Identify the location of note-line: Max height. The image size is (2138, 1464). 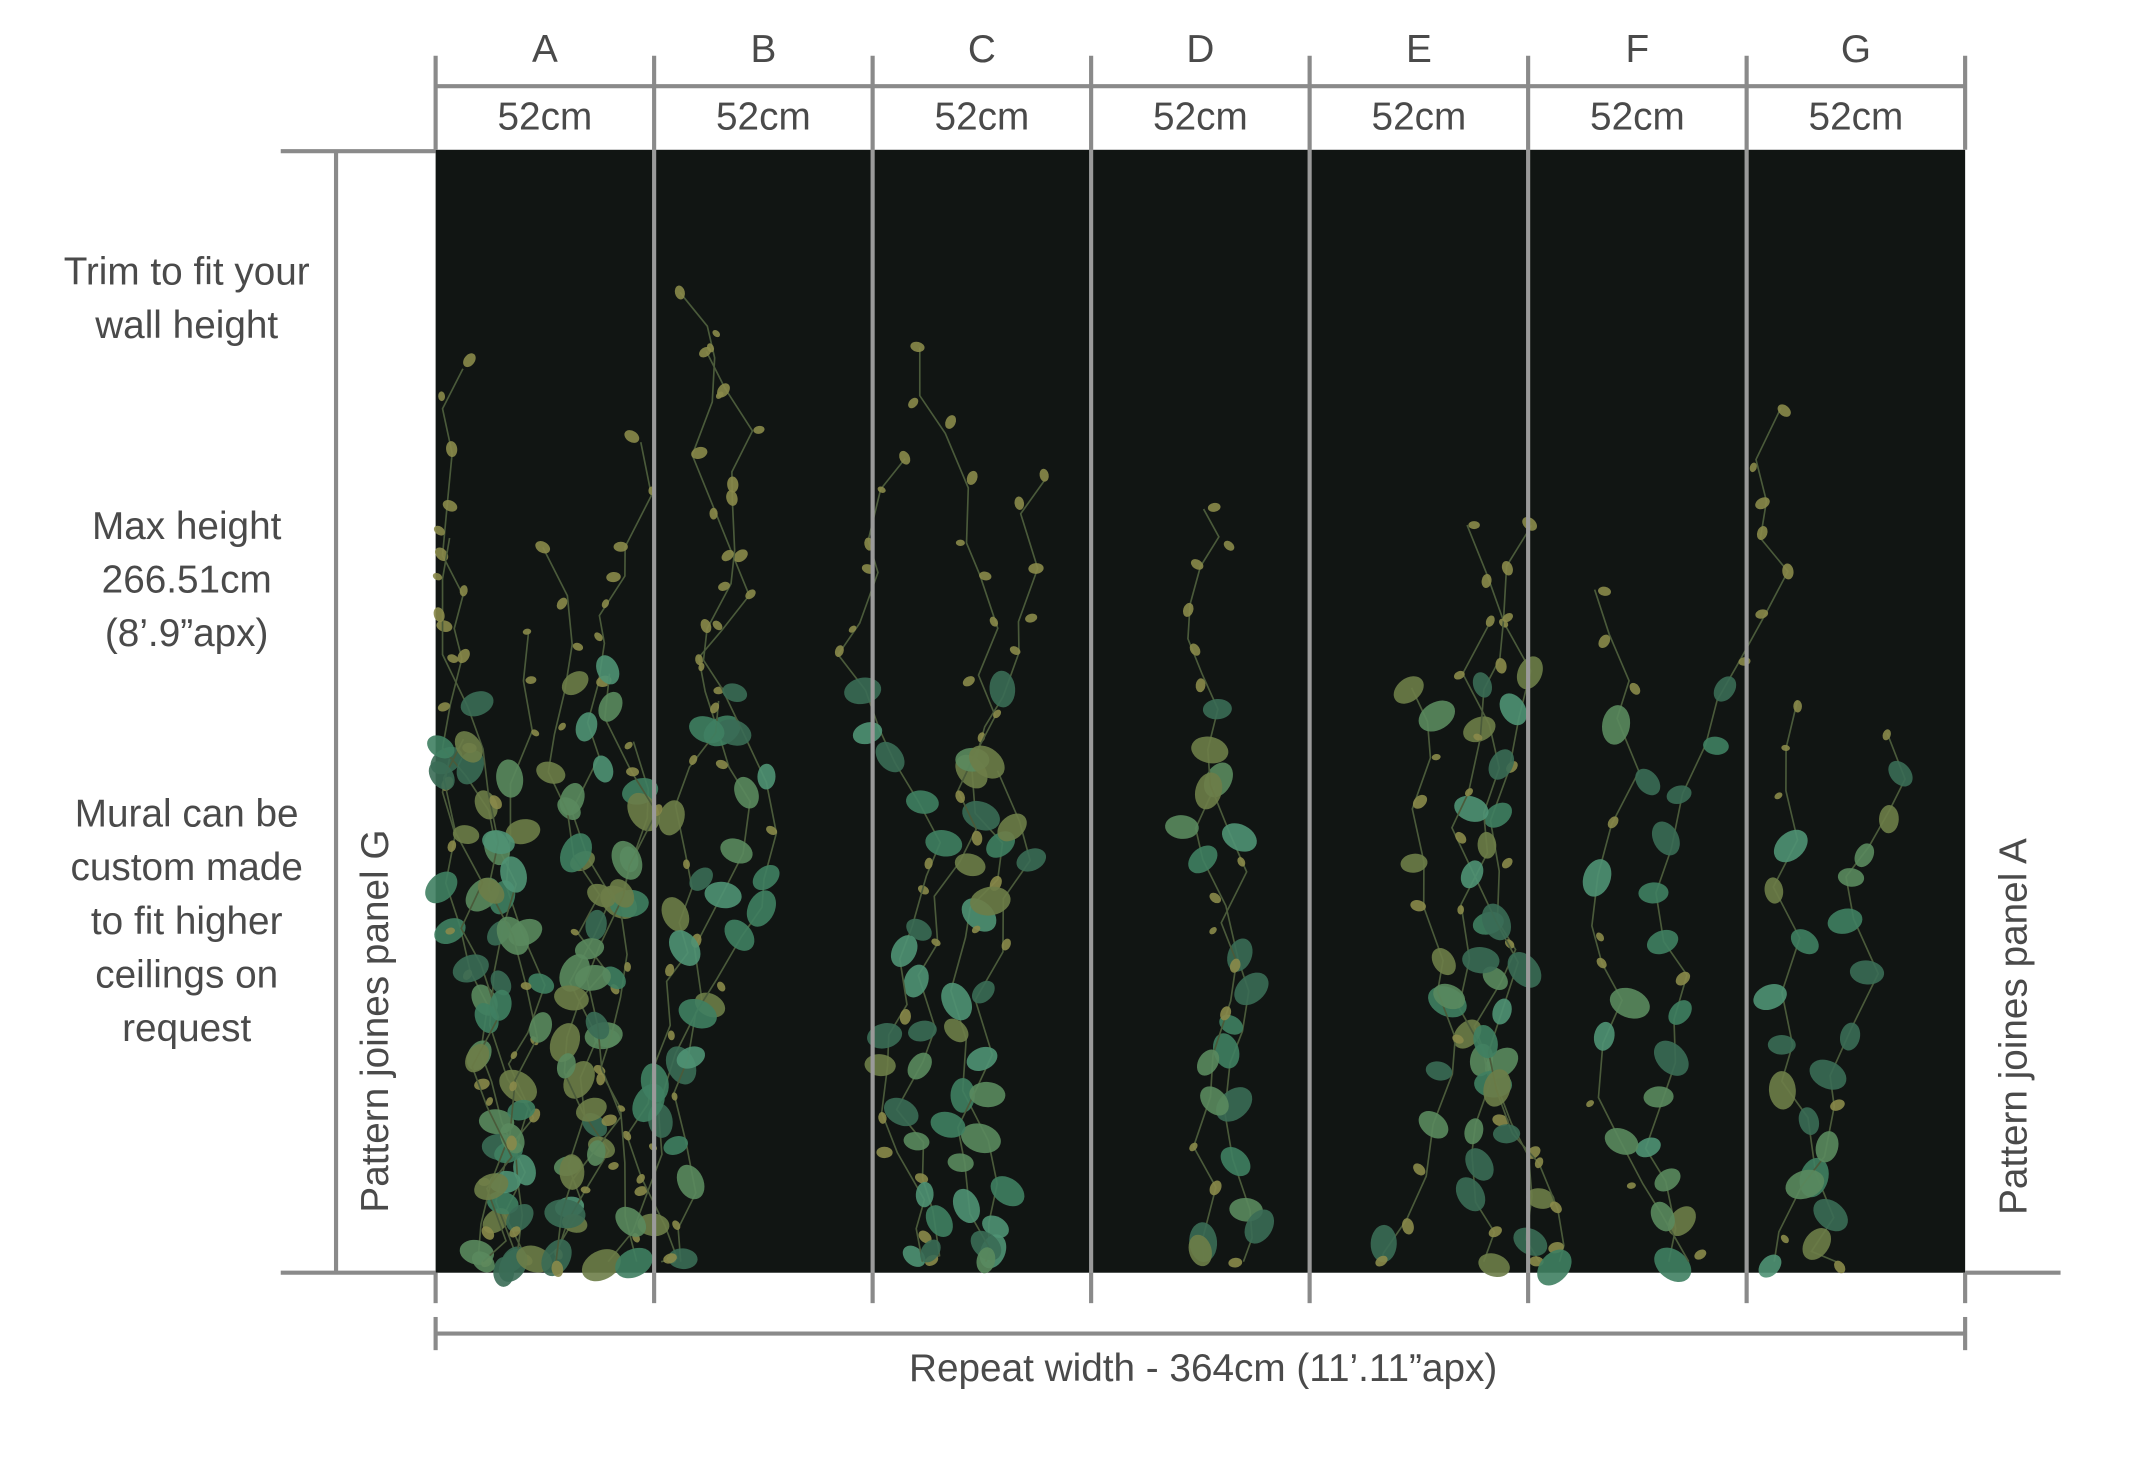
(187, 526).